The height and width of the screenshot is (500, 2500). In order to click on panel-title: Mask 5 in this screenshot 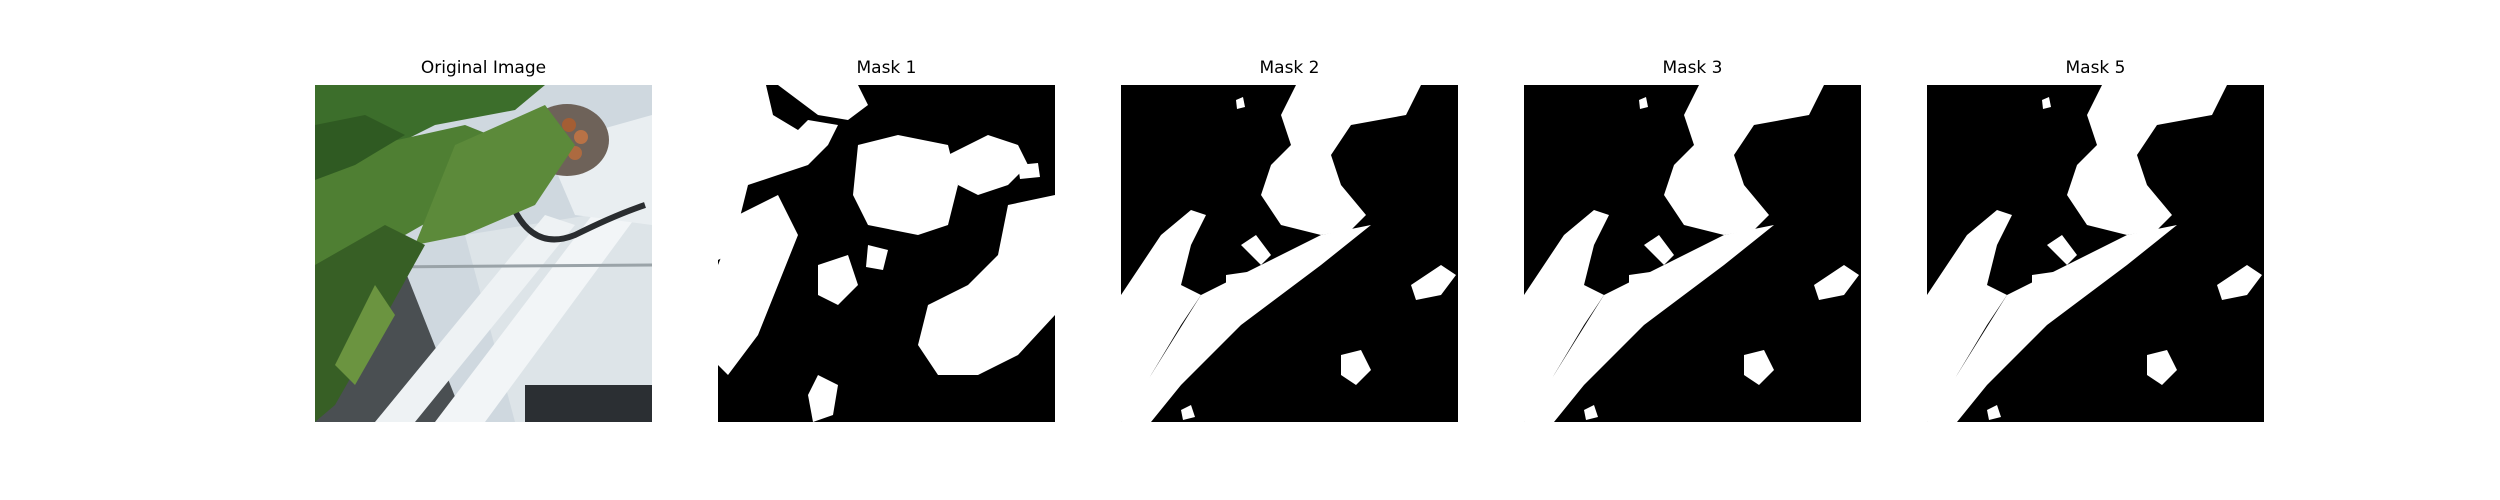, I will do `click(2095, 68)`.